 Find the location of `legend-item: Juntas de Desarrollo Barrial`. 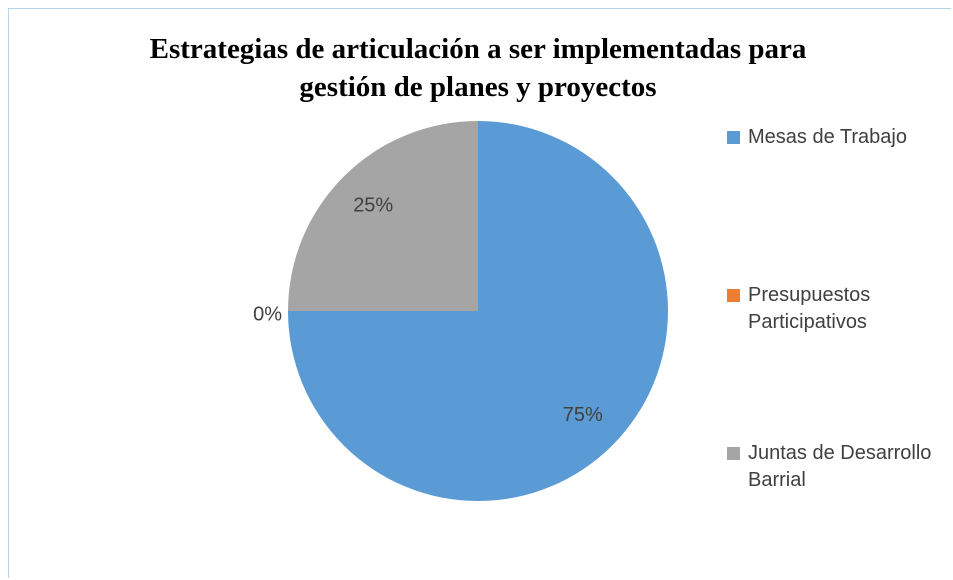

legend-item: Juntas de Desarrollo Barrial is located at coordinates (837, 467).